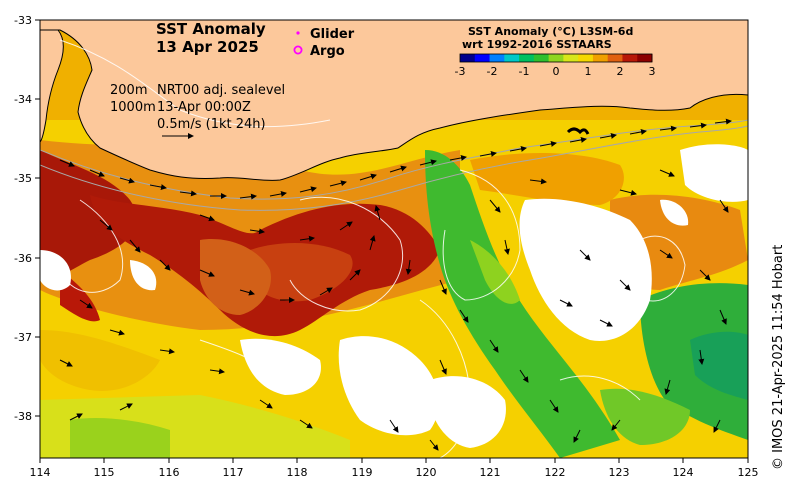 This screenshot has width=791, height=492. Describe the element at coordinates (23, 20) in the screenshot. I see `y-tick-label: -33` at that location.